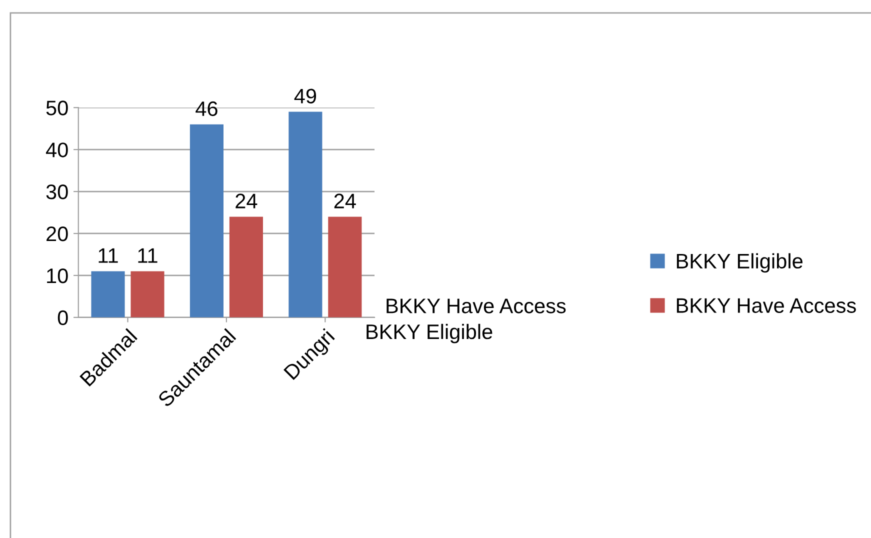  Describe the element at coordinates (207, 108) in the screenshot. I see `data-label: 46` at that location.